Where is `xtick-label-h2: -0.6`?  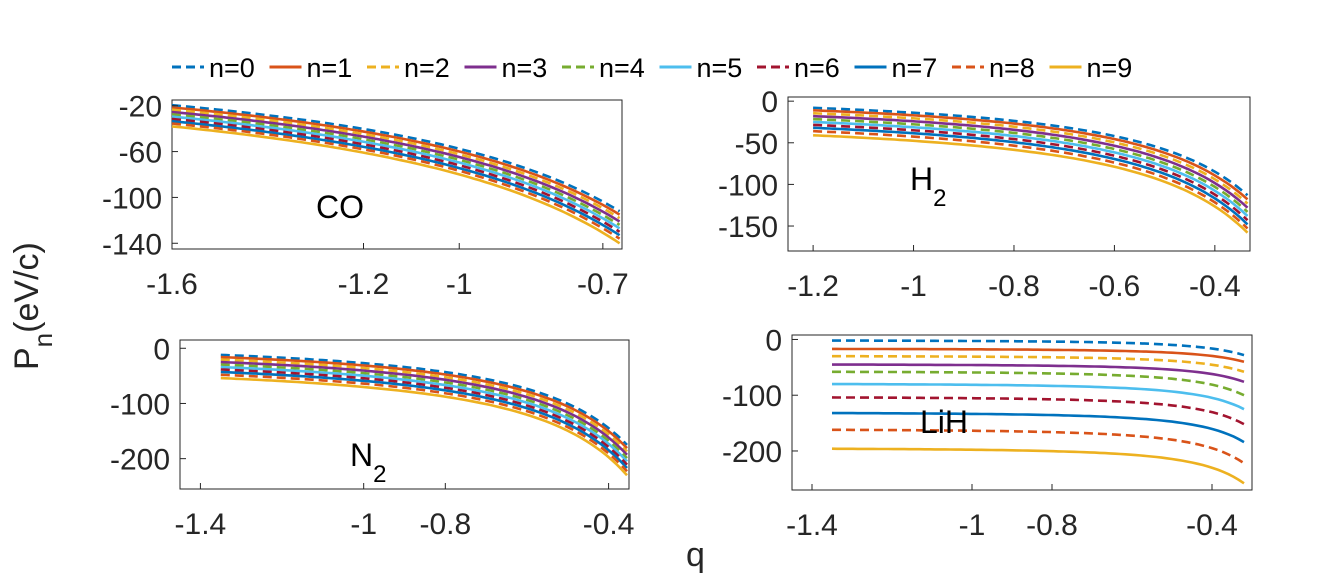 xtick-label-h2: -0.6 is located at coordinates (1115, 286).